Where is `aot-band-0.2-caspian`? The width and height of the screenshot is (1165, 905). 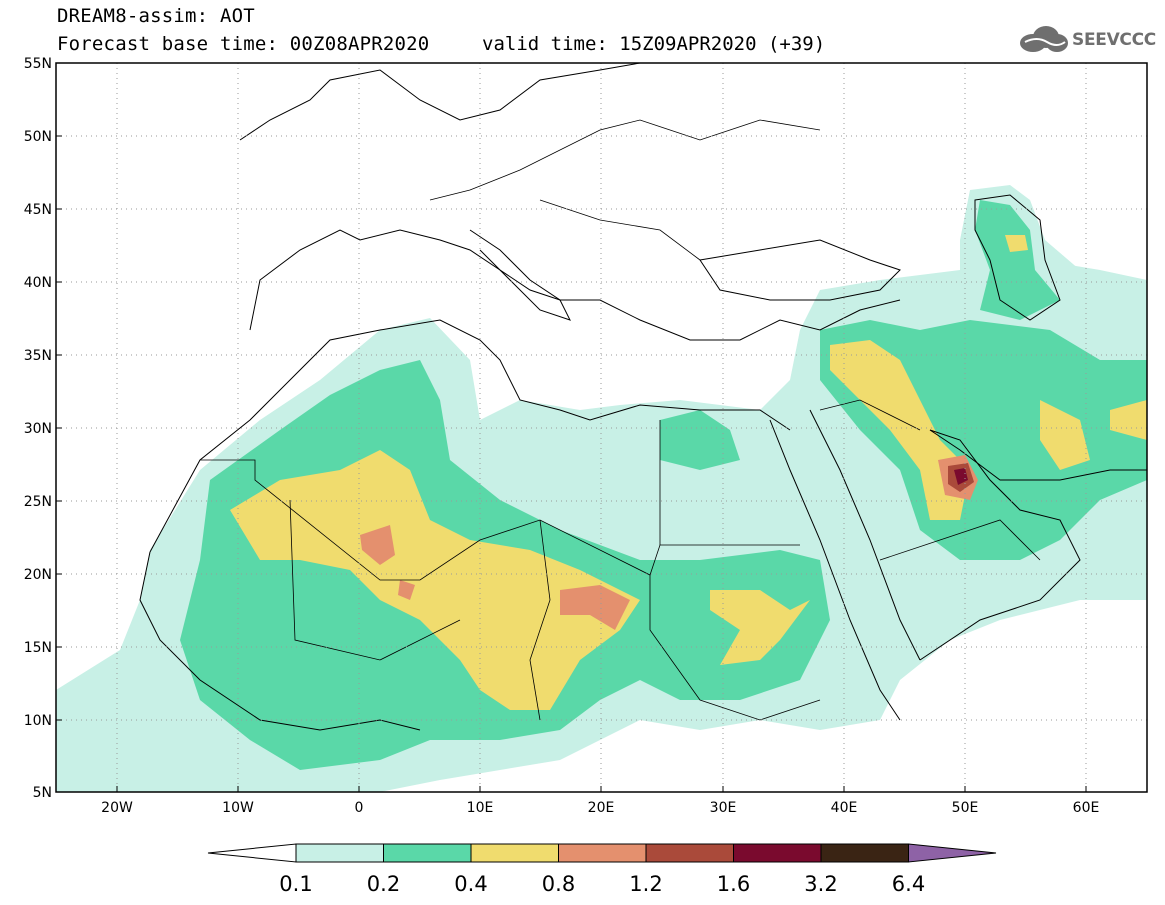 aot-band-0.2-caspian is located at coordinates (1017, 260).